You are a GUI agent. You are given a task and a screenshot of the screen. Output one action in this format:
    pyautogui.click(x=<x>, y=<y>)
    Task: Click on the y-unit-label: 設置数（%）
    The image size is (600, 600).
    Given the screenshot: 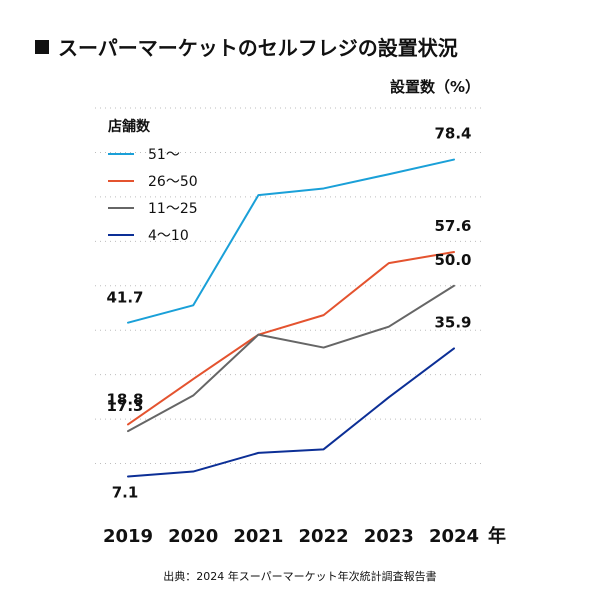 What is the action you would take?
    pyautogui.click(x=435, y=87)
    